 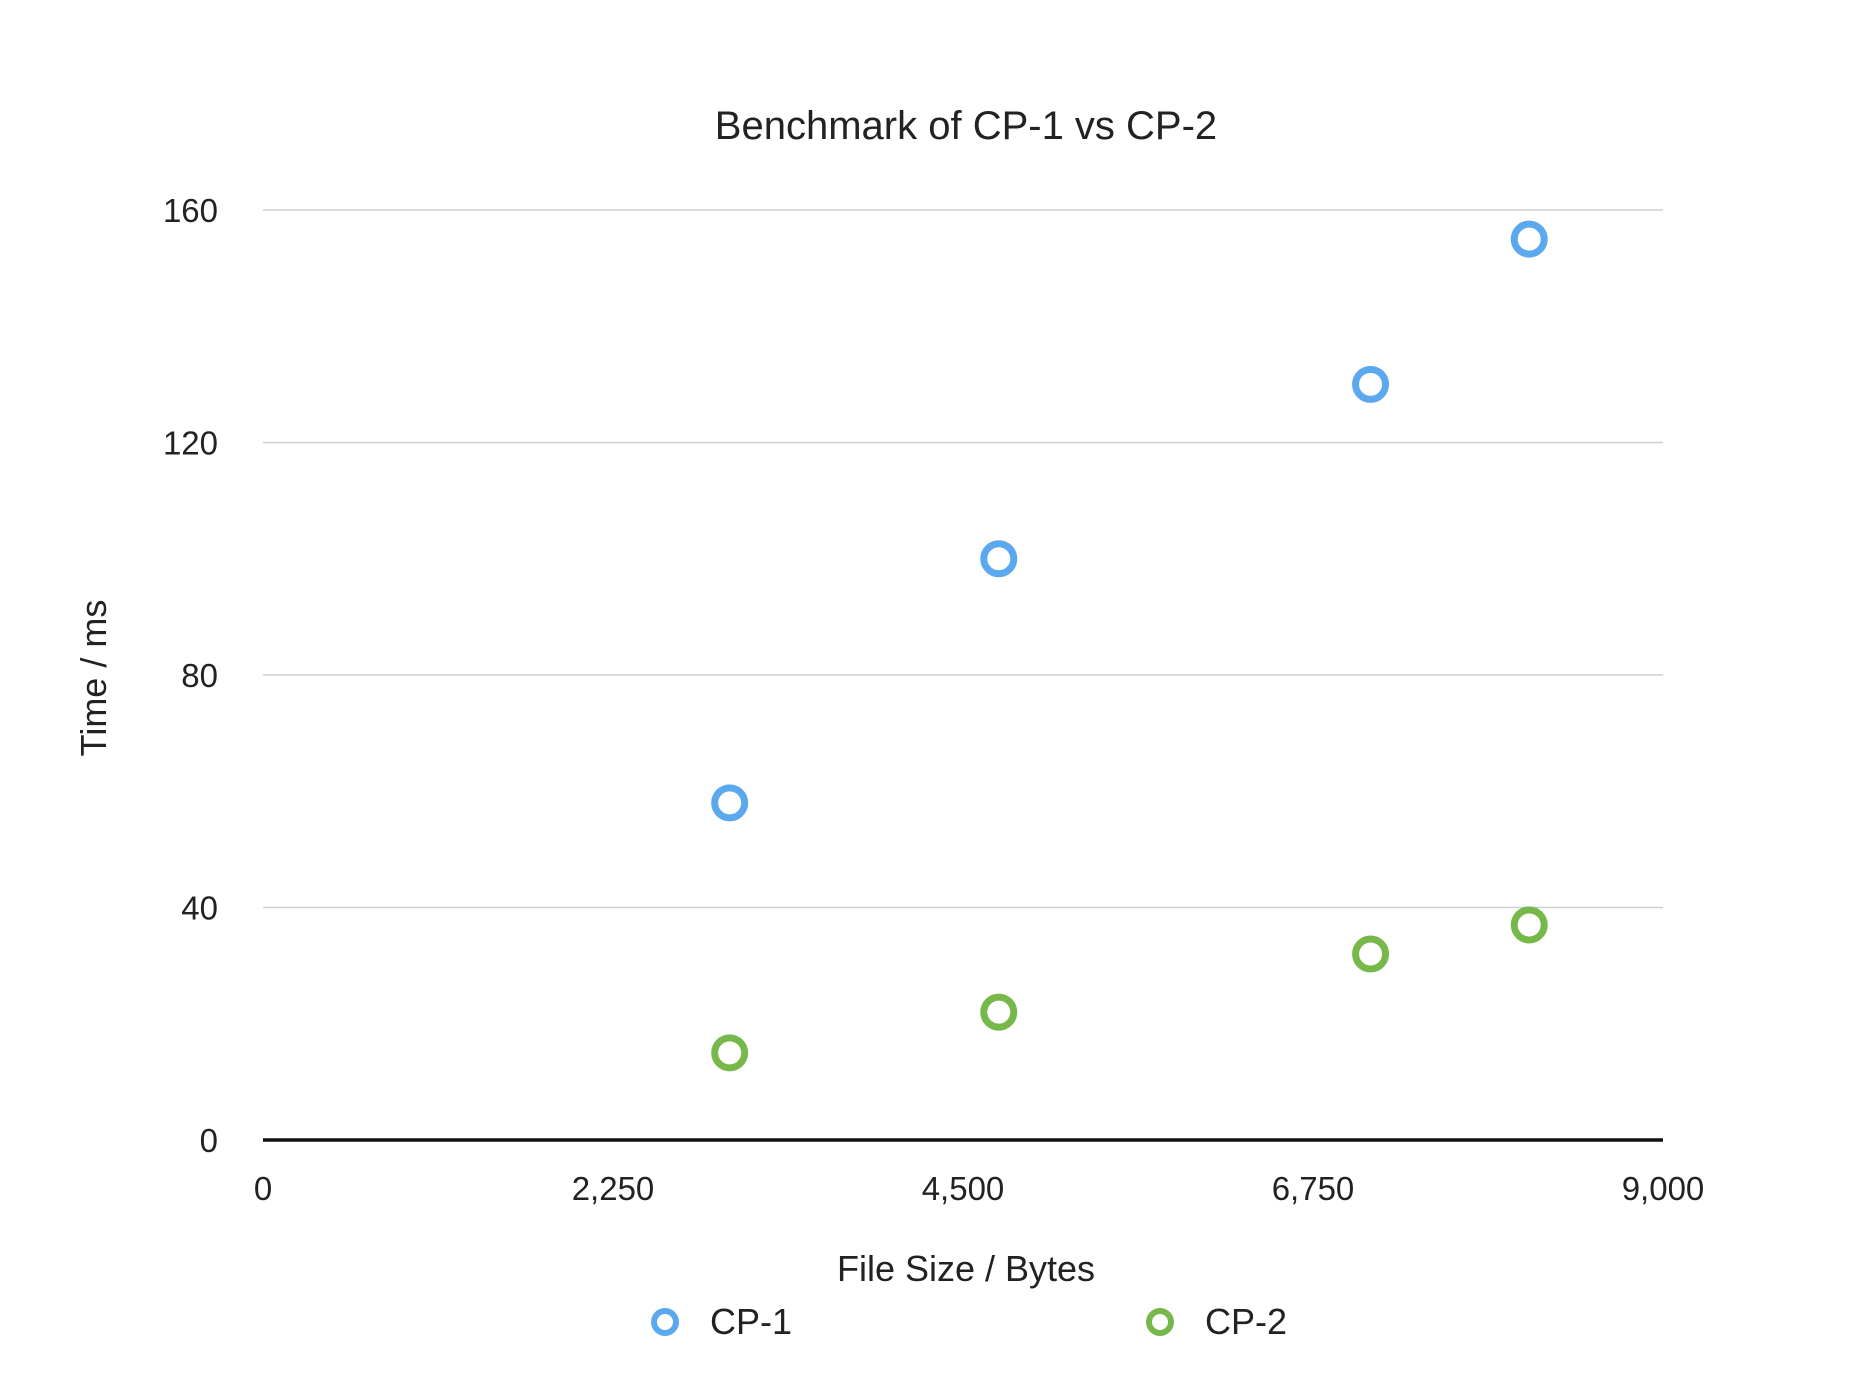 I want to click on x-tick-label: 2,250, so click(x=613, y=1188).